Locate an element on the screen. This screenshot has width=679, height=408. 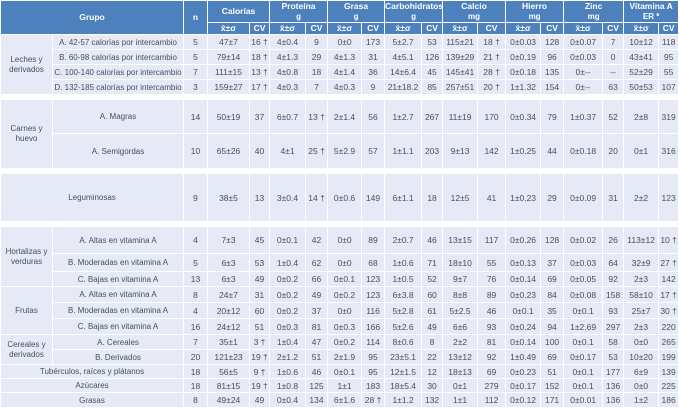
cv-cell: 61 is located at coordinates (432, 310).